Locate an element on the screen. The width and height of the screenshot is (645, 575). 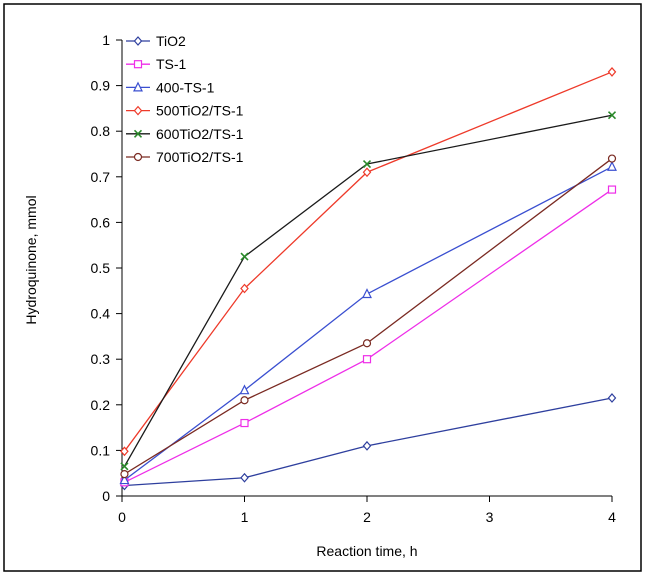
legend-label: 600TiO2/TS-1 is located at coordinates (200, 134).